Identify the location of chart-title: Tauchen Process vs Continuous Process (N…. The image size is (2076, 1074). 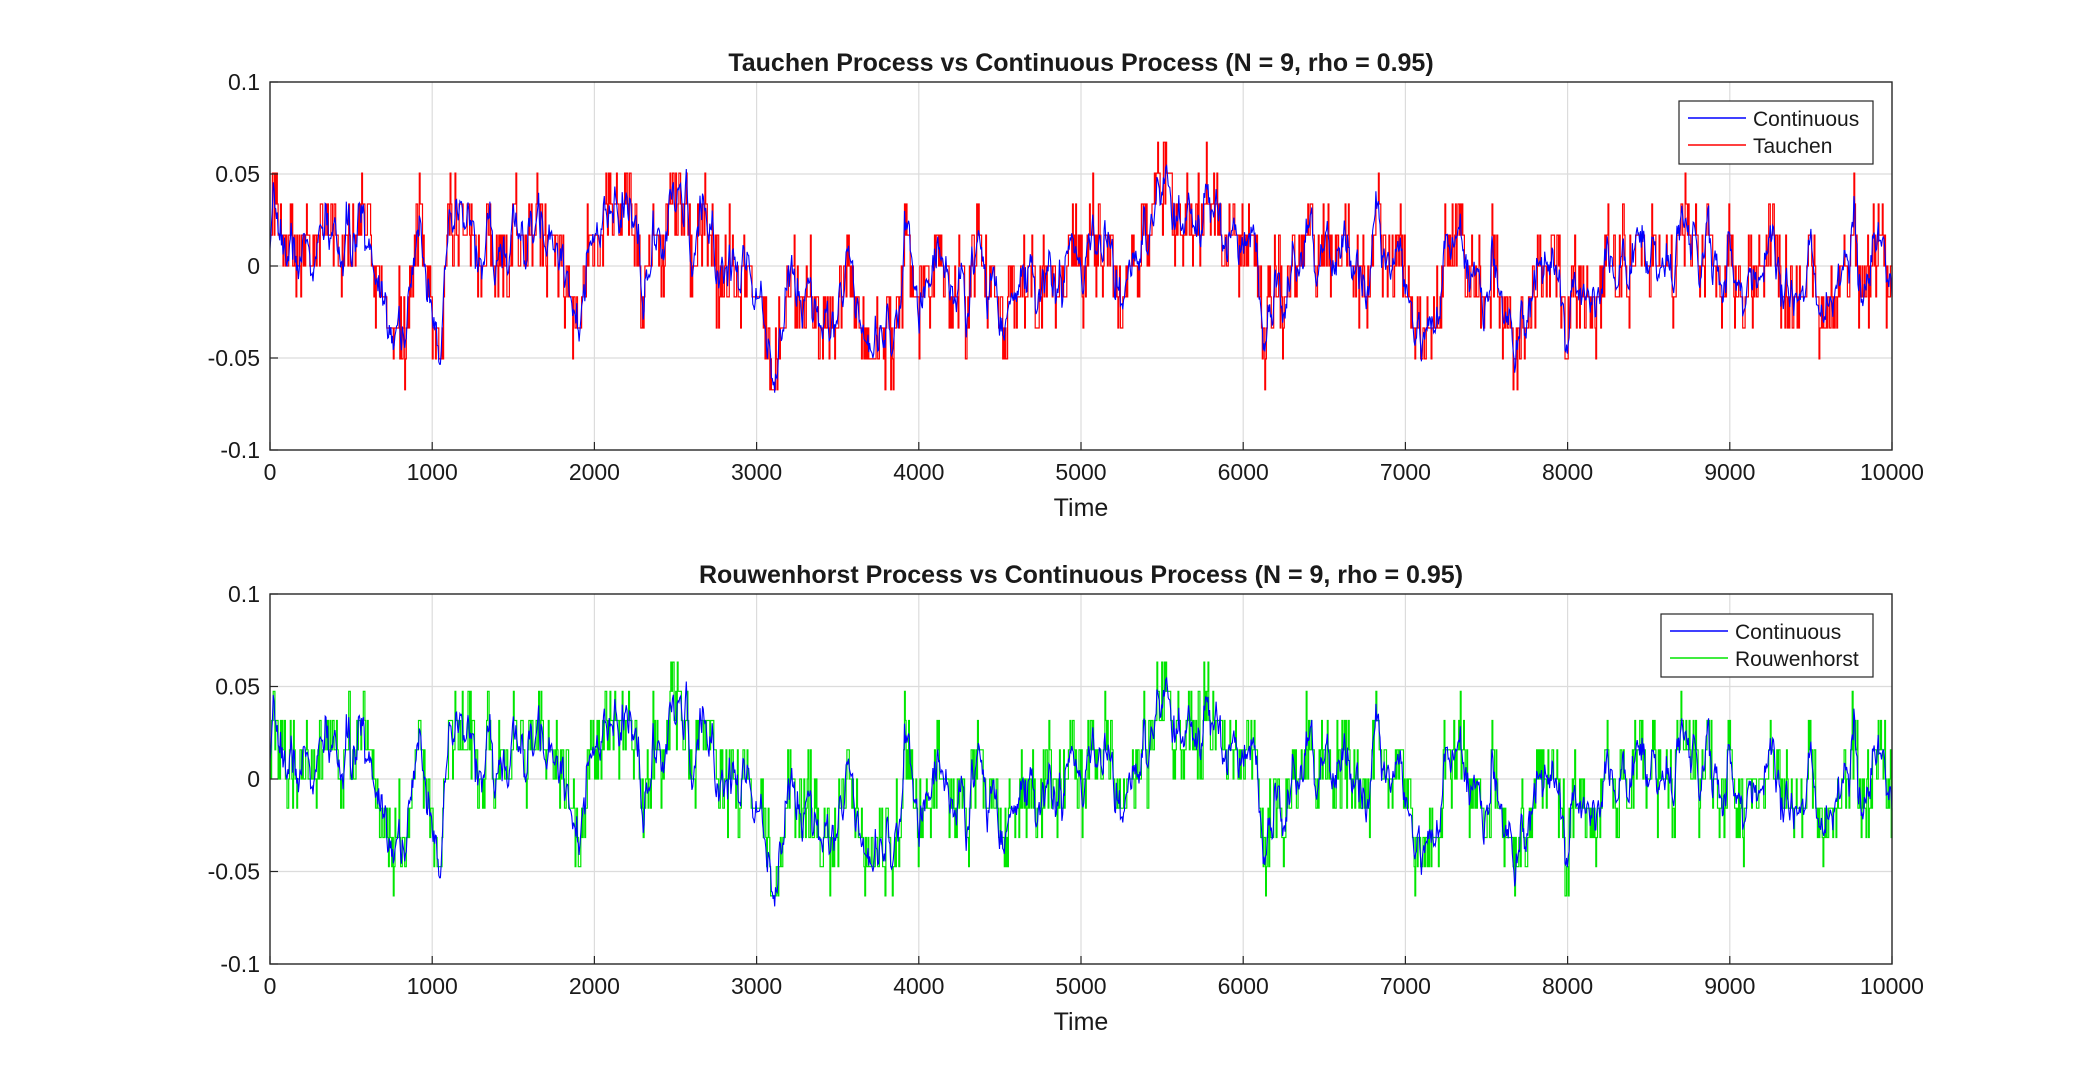
(1080, 63).